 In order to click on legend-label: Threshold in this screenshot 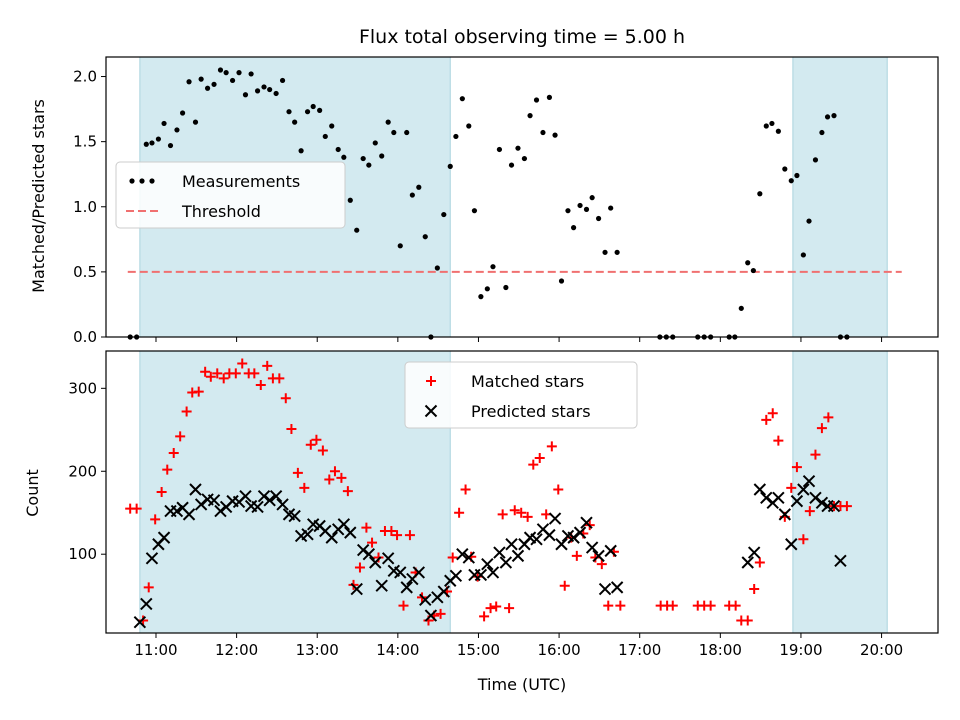, I will do `click(221, 211)`.